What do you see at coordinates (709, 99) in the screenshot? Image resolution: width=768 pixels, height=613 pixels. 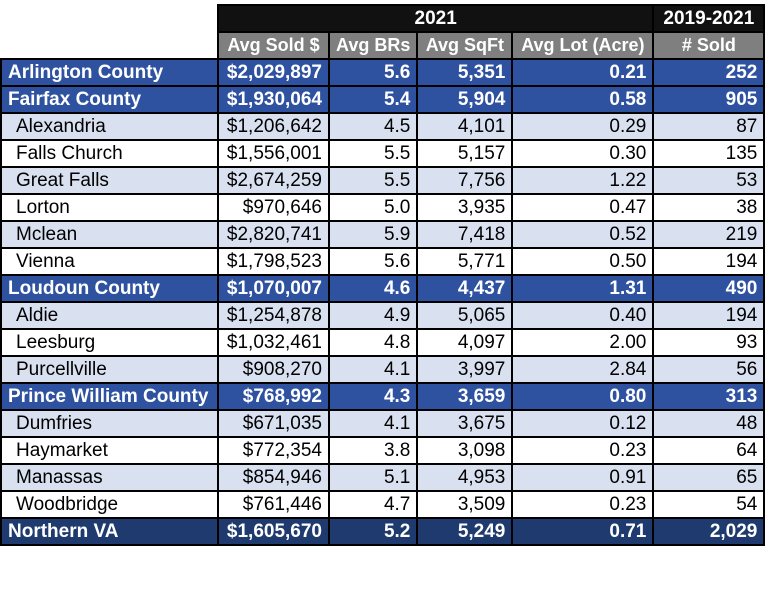 I see `row-num-sold: 905` at bounding box center [709, 99].